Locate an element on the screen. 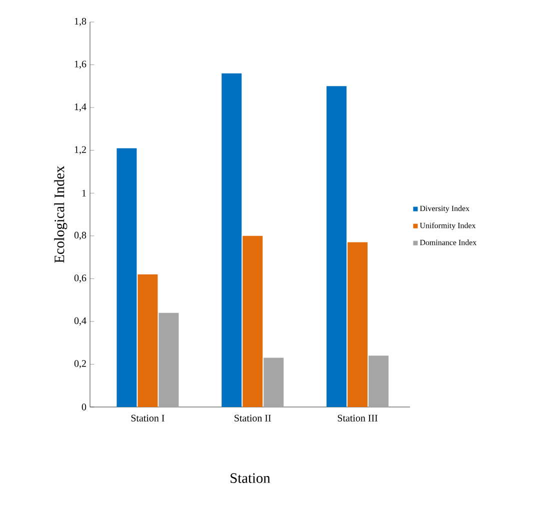 This screenshot has width=558, height=521. y-tick-label: 1 is located at coordinates (84, 193).